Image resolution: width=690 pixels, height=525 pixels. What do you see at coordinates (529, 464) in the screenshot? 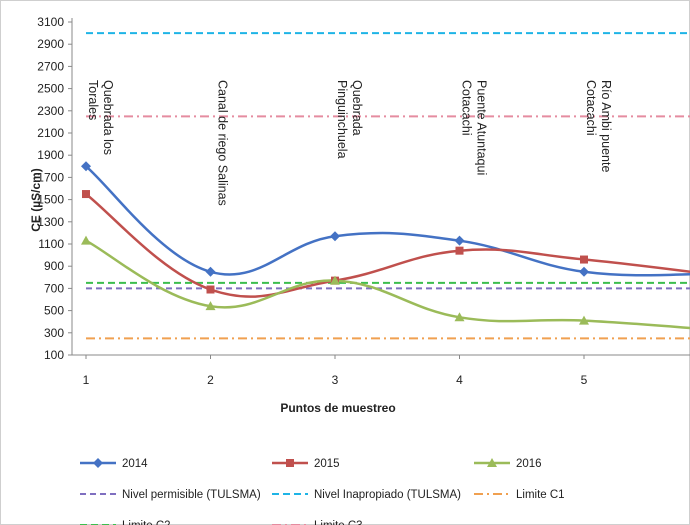
I see `legend-label-3: 2016` at bounding box center [529, 464].